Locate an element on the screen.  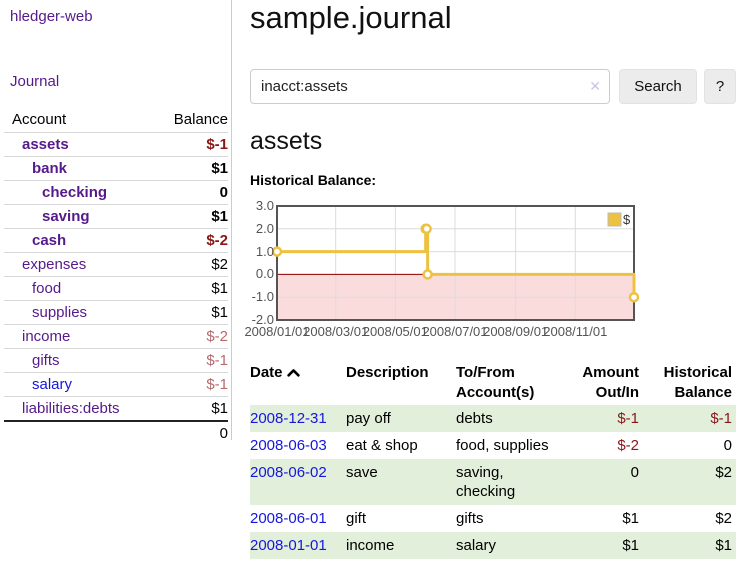
account-link-supplies: supplies is located at coordinates (60, 312).